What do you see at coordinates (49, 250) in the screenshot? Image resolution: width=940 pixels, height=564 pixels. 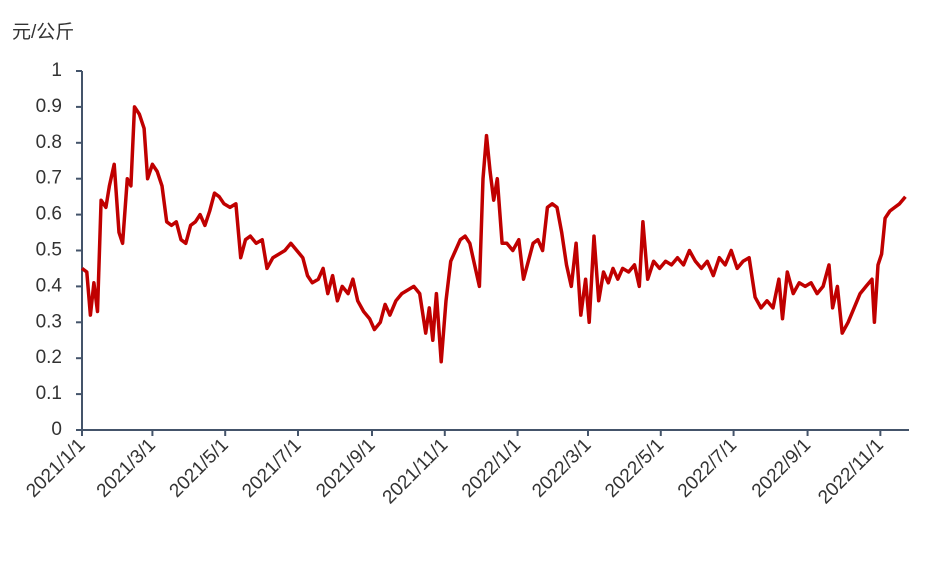 I see `y-tick-label: 0.5` at bounding box center [49, 250].